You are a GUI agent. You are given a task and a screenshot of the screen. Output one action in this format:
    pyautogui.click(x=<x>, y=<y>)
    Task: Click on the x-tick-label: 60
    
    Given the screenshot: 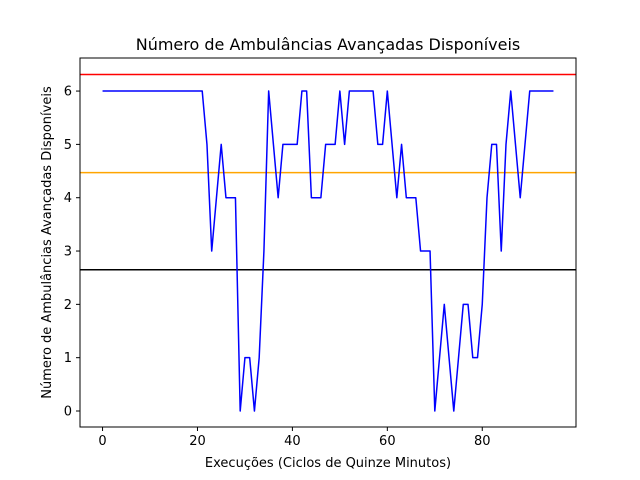 What is the action you would take?
    pyautogui.click(x=387, y=441)
    